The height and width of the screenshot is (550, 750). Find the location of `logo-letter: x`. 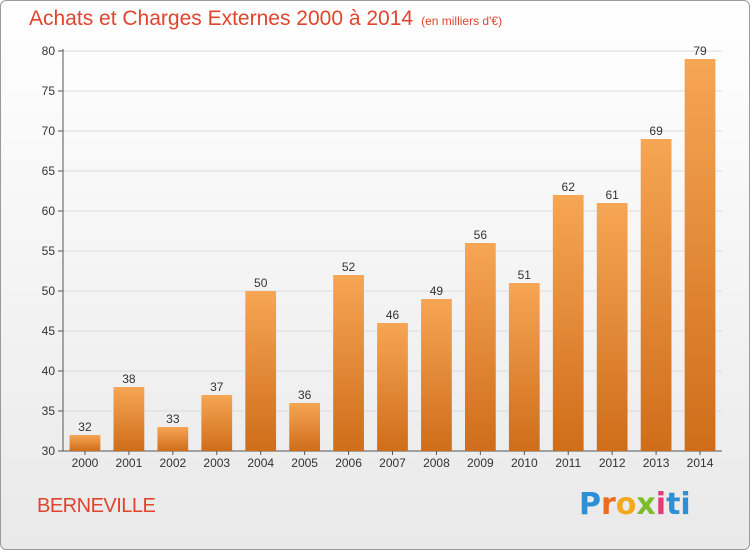

logo-letter: x is located at coordinates (646, 504).